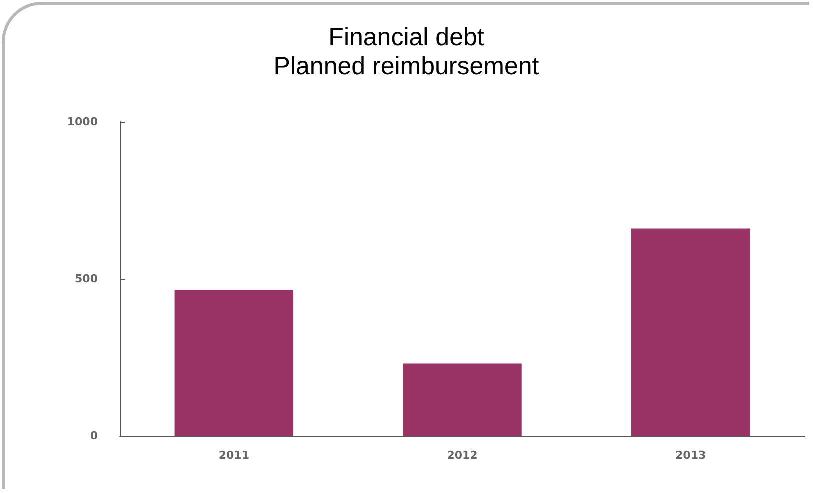 The image size is (813, 493). Describe the element at coordinates (82, 122) in the screenshot. I see `y-tick-label: 1000` at that location.